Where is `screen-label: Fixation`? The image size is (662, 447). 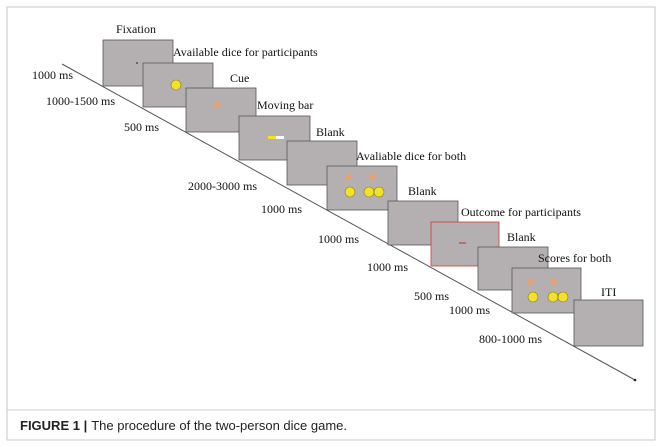 screen-label: Fixation is located at coordinates (136, 29).